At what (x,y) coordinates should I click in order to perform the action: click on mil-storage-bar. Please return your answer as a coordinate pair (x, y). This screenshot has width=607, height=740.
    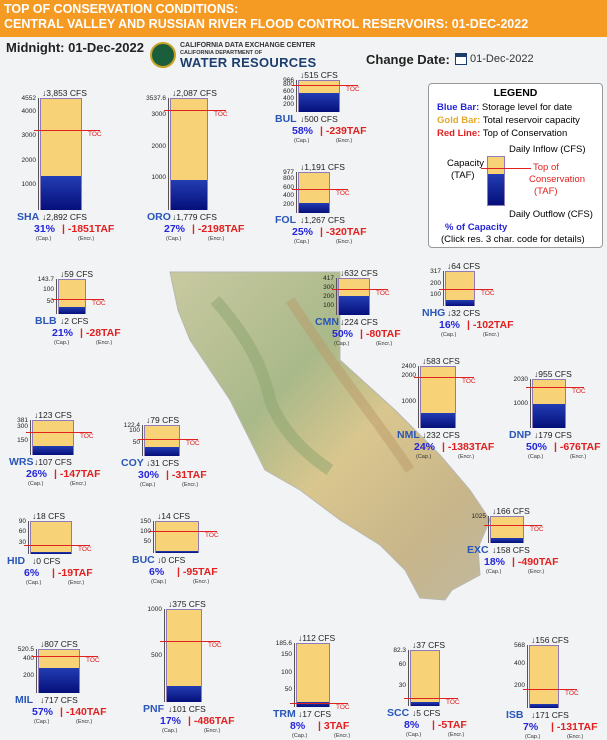
    Looking at the image, I should click on (59, 680).